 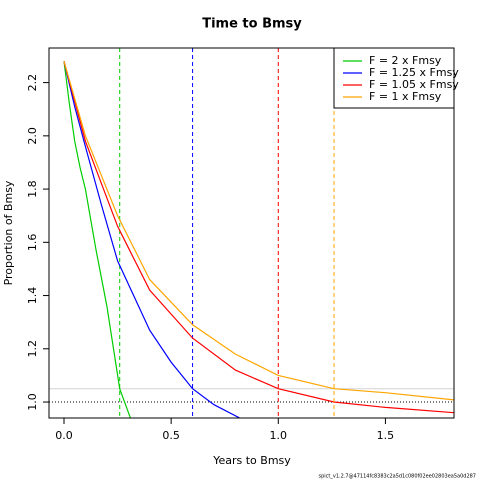 What do you see at coordinates (32, 136) in the screenshot?
I see `y-tick-label: 2.0` at bounding box center [32, 136].